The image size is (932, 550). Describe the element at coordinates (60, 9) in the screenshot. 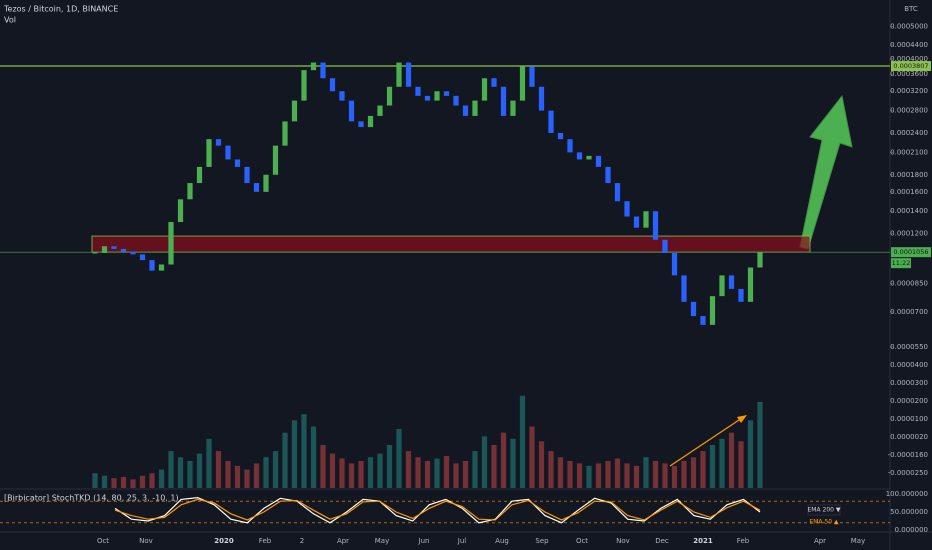

I see `symbol-title: Tezos / Bitcoin, 1D, BINANCE` at that location.